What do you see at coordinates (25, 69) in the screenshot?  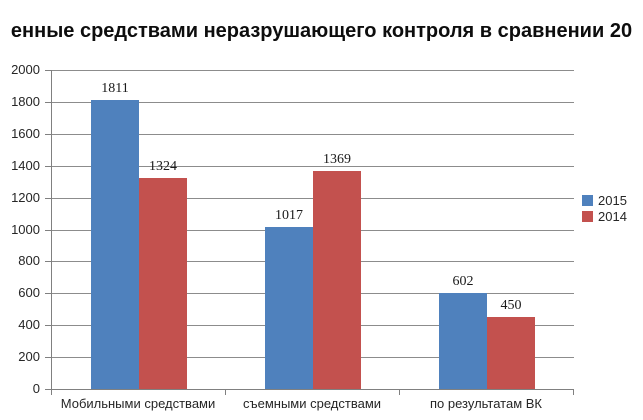 I see `y-axis-tick-label: 2000` at bounding box center [25, 69].